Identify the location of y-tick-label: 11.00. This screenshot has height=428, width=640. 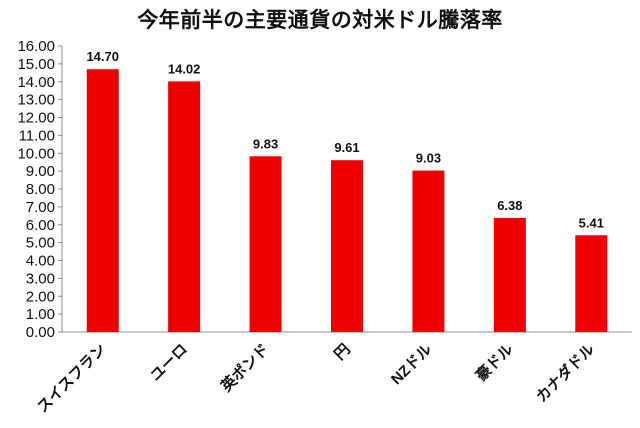
(37, 135).